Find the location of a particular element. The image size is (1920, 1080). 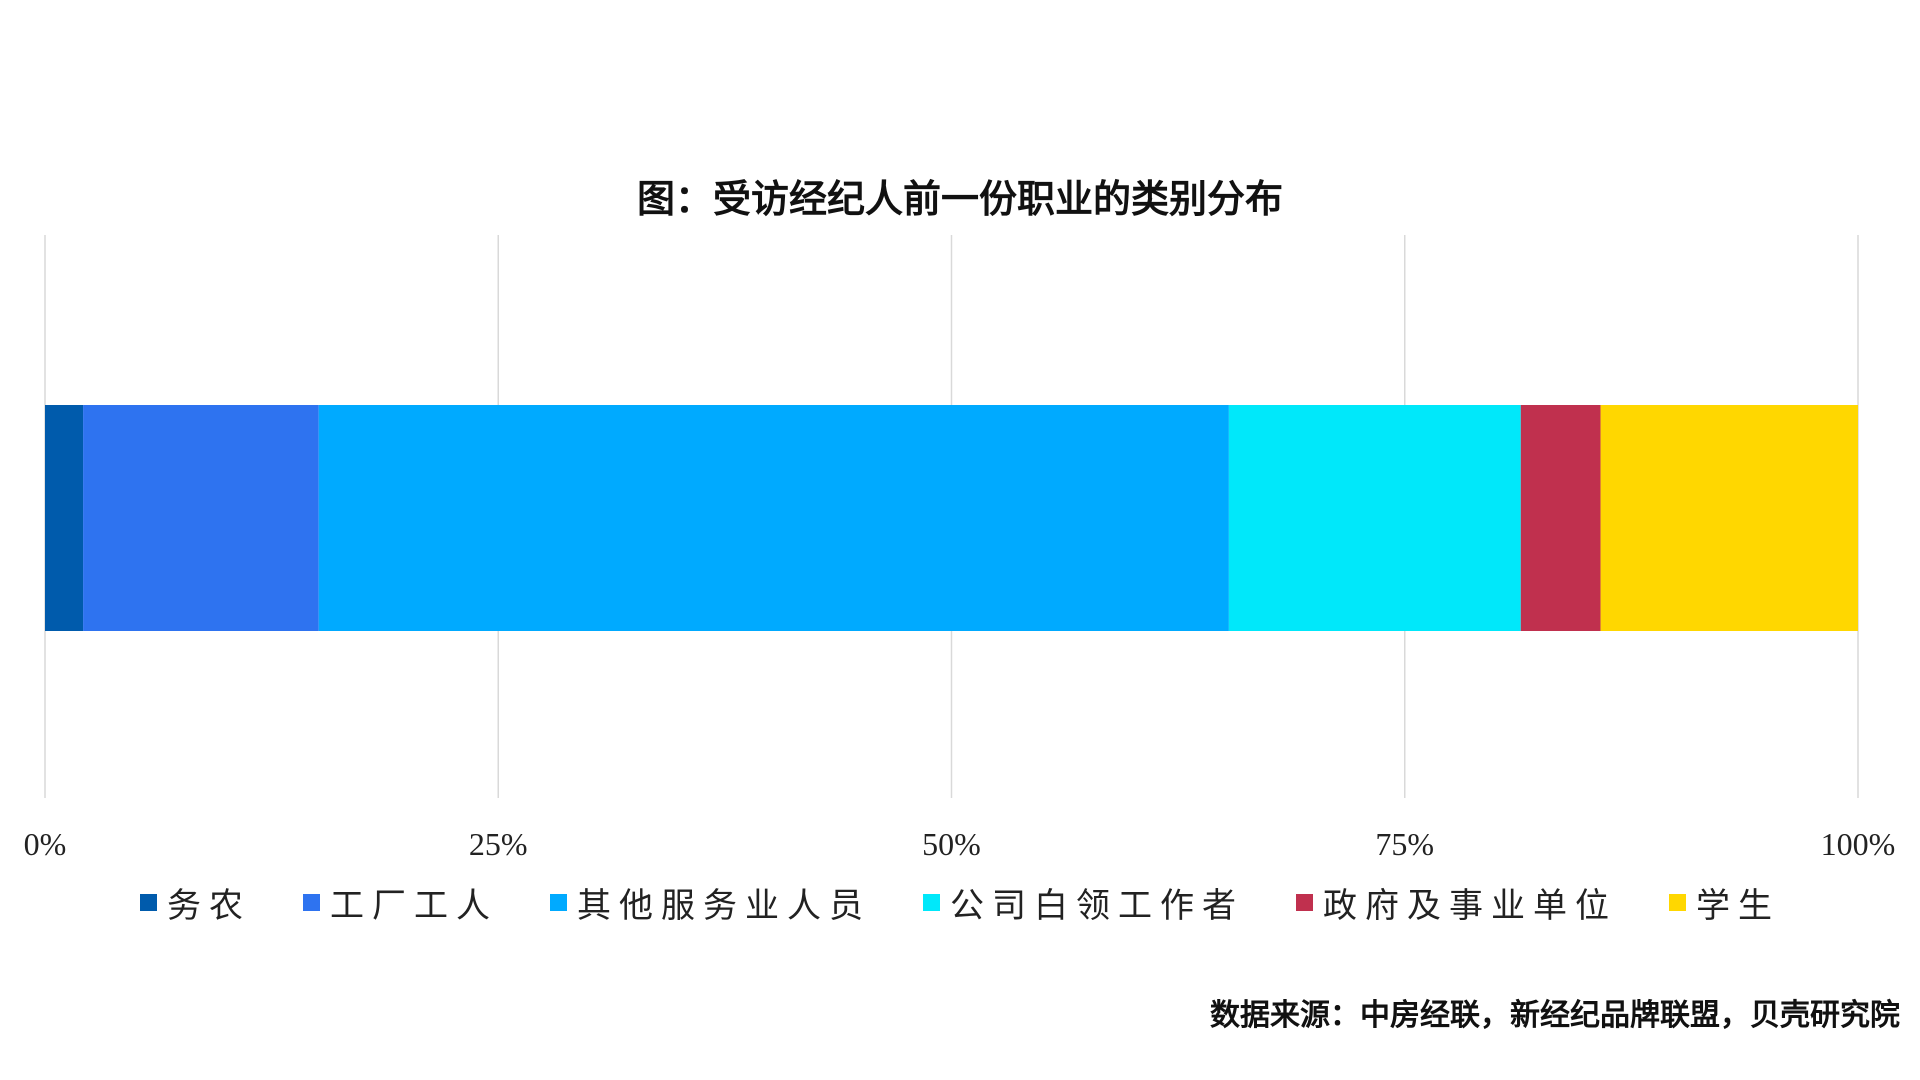

x-tick-label: 100% is located at coordinates (1858, 844).